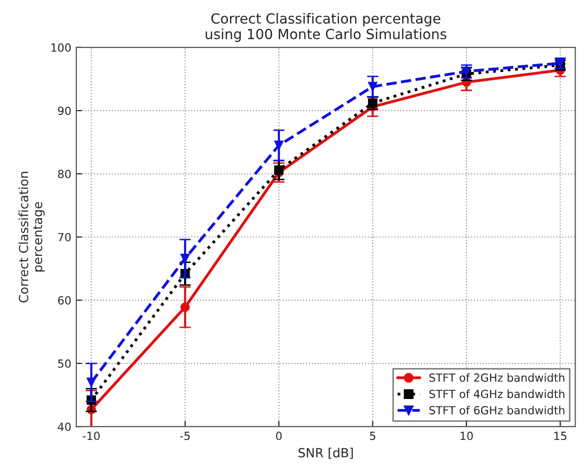 The image size is (587, 474). I want to click on y-tick-label: 70, so click(64, 237).